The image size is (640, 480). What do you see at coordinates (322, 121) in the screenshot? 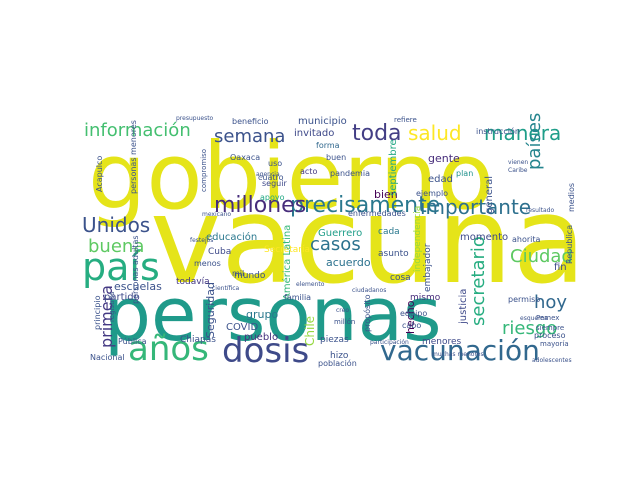
I see `word-cloud-word: municipio` at bounding box center [322, 121].